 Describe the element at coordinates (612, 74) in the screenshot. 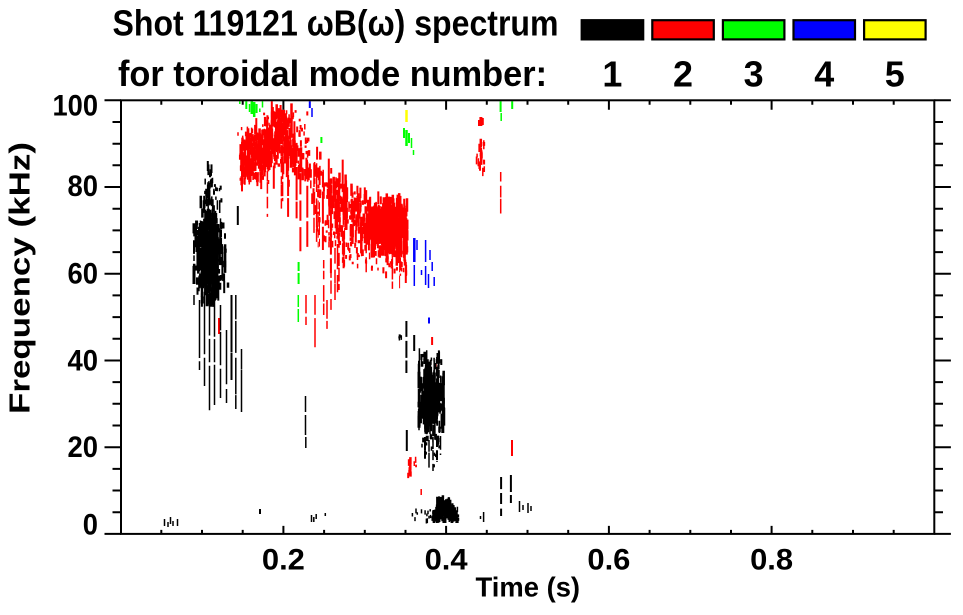

I see `svg-text: 1` at that location.